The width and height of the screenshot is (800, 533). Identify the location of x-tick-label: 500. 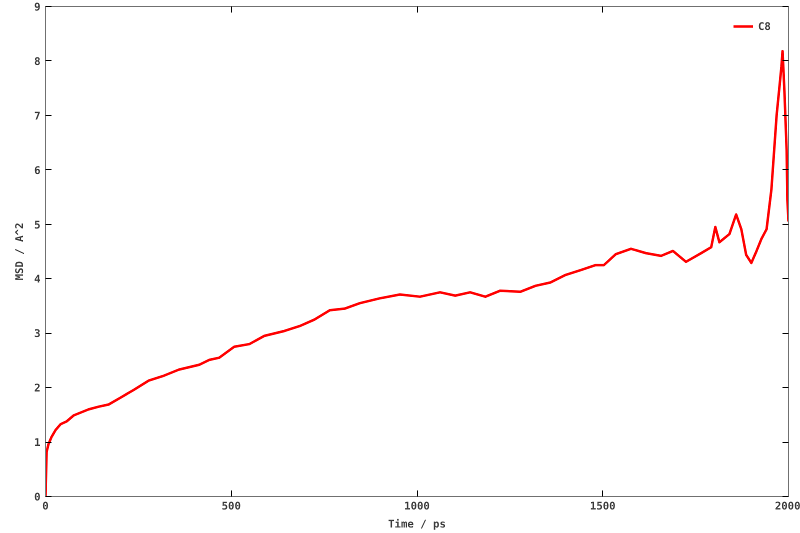
(231, 506).